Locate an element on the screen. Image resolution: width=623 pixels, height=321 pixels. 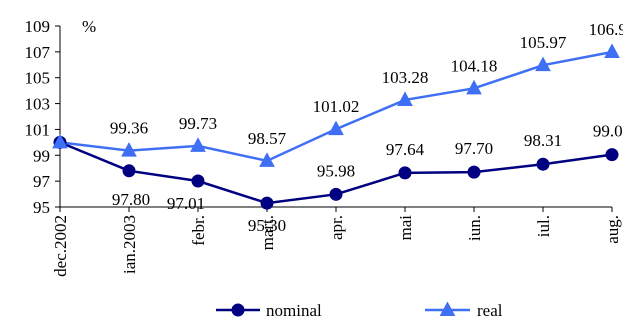
x-tick-label: mai is located at coordinates (405, 228).